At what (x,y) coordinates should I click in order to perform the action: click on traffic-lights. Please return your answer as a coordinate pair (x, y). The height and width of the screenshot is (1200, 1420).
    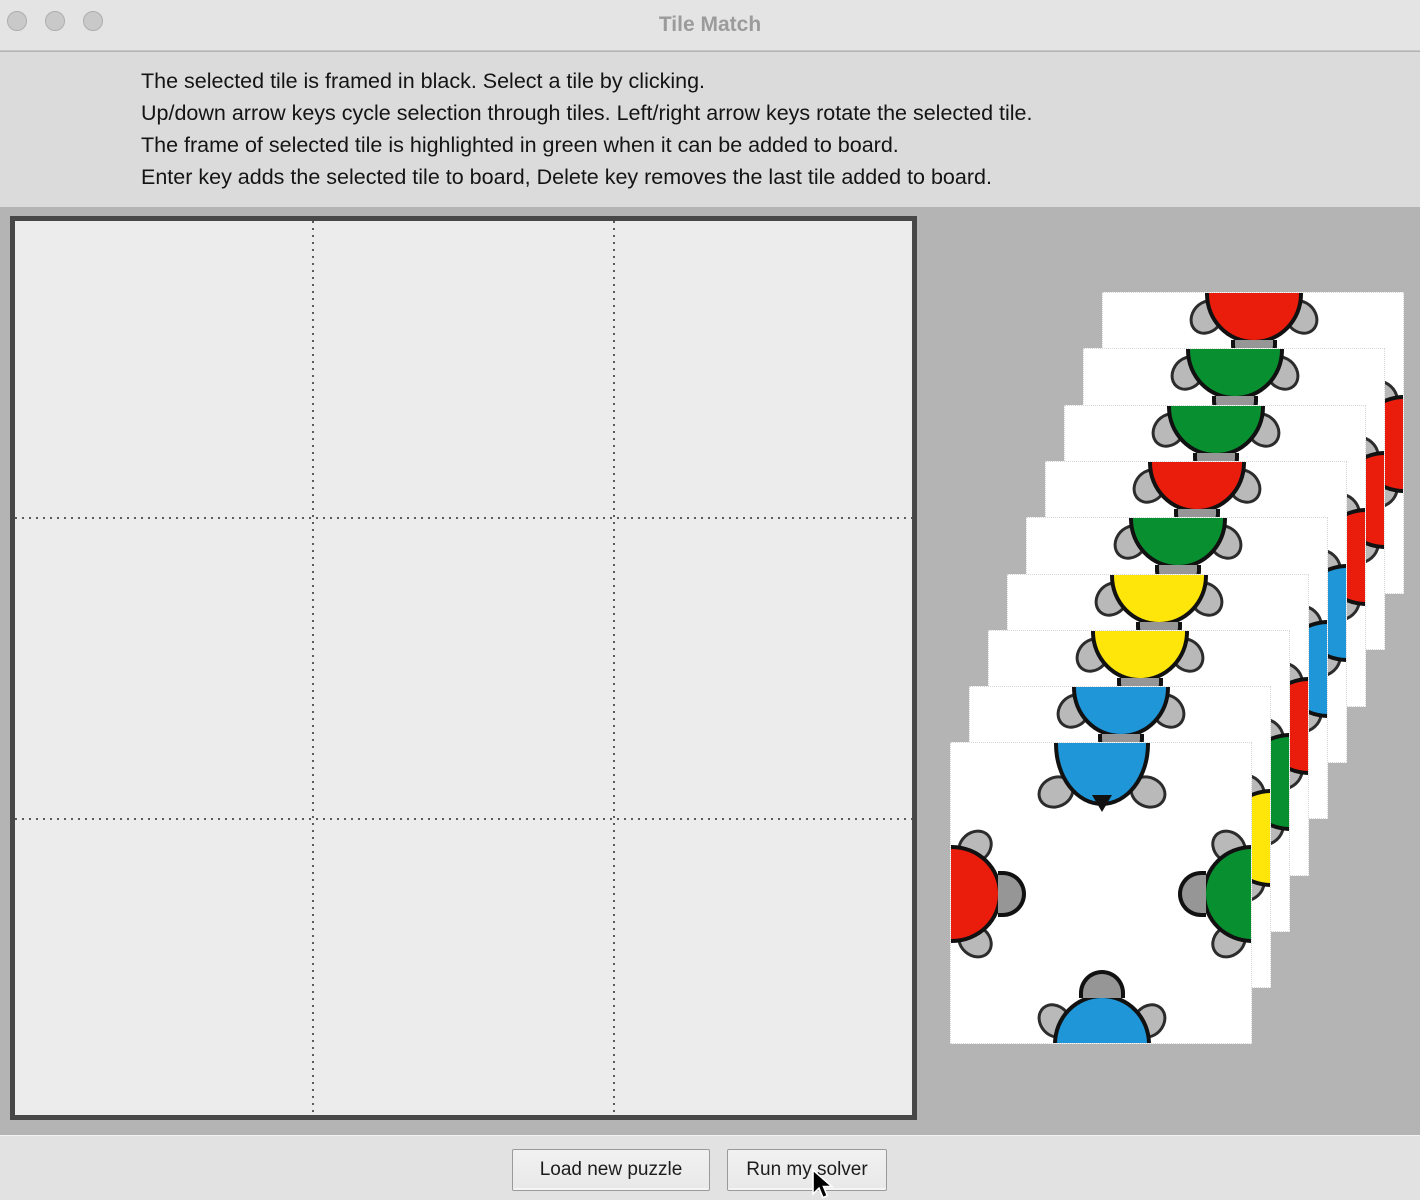
    Looking at the image, I should click on (55, 21).